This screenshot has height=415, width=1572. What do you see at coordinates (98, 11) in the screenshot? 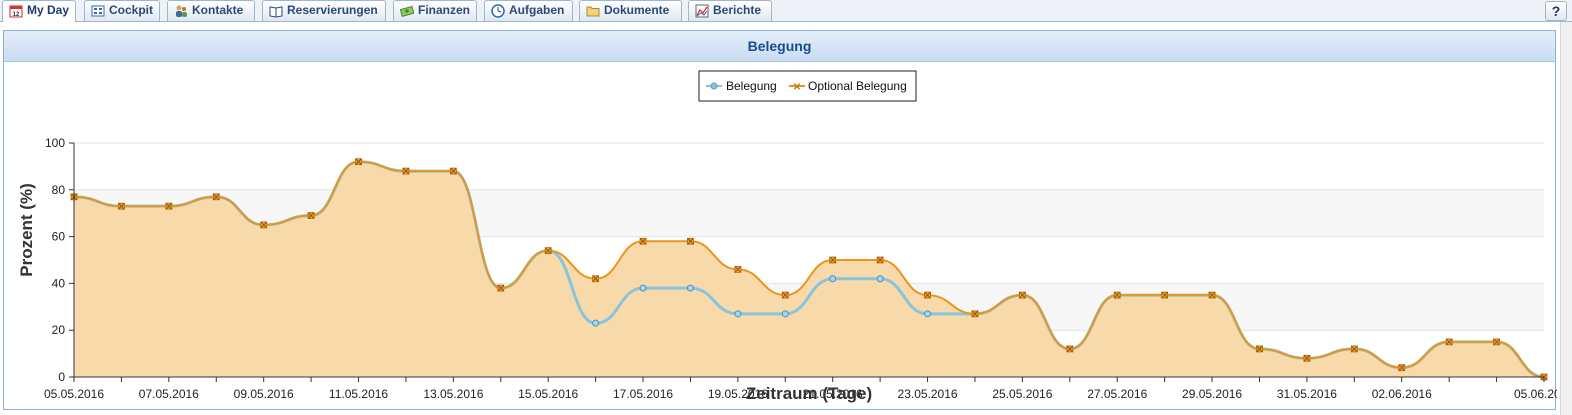
I see `dashboard-icon` at bounding box center [98, 11].